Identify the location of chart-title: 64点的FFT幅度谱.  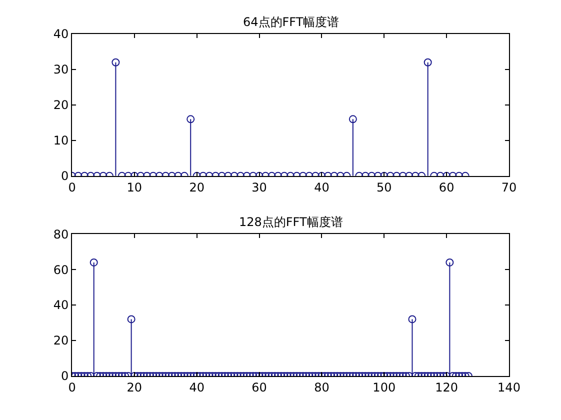
(291, 22).